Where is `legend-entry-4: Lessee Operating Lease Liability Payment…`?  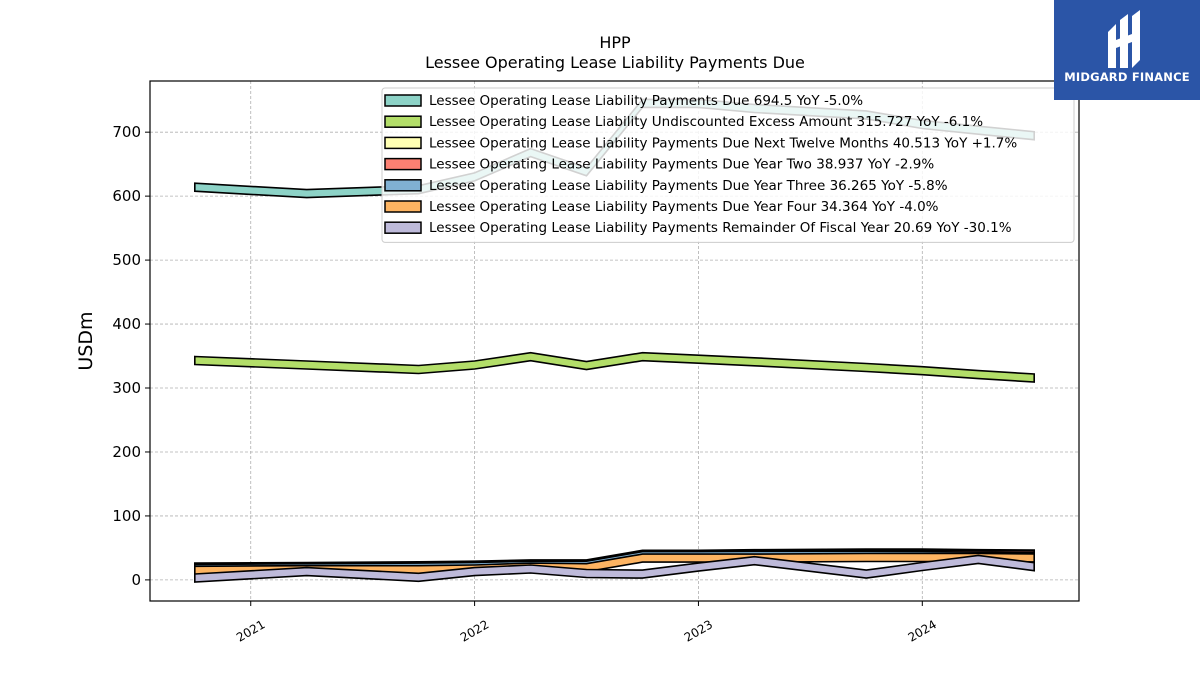
legend-entry-4: Lessee Operating Lease Liability Payment… is located at coordinates (681, 165).